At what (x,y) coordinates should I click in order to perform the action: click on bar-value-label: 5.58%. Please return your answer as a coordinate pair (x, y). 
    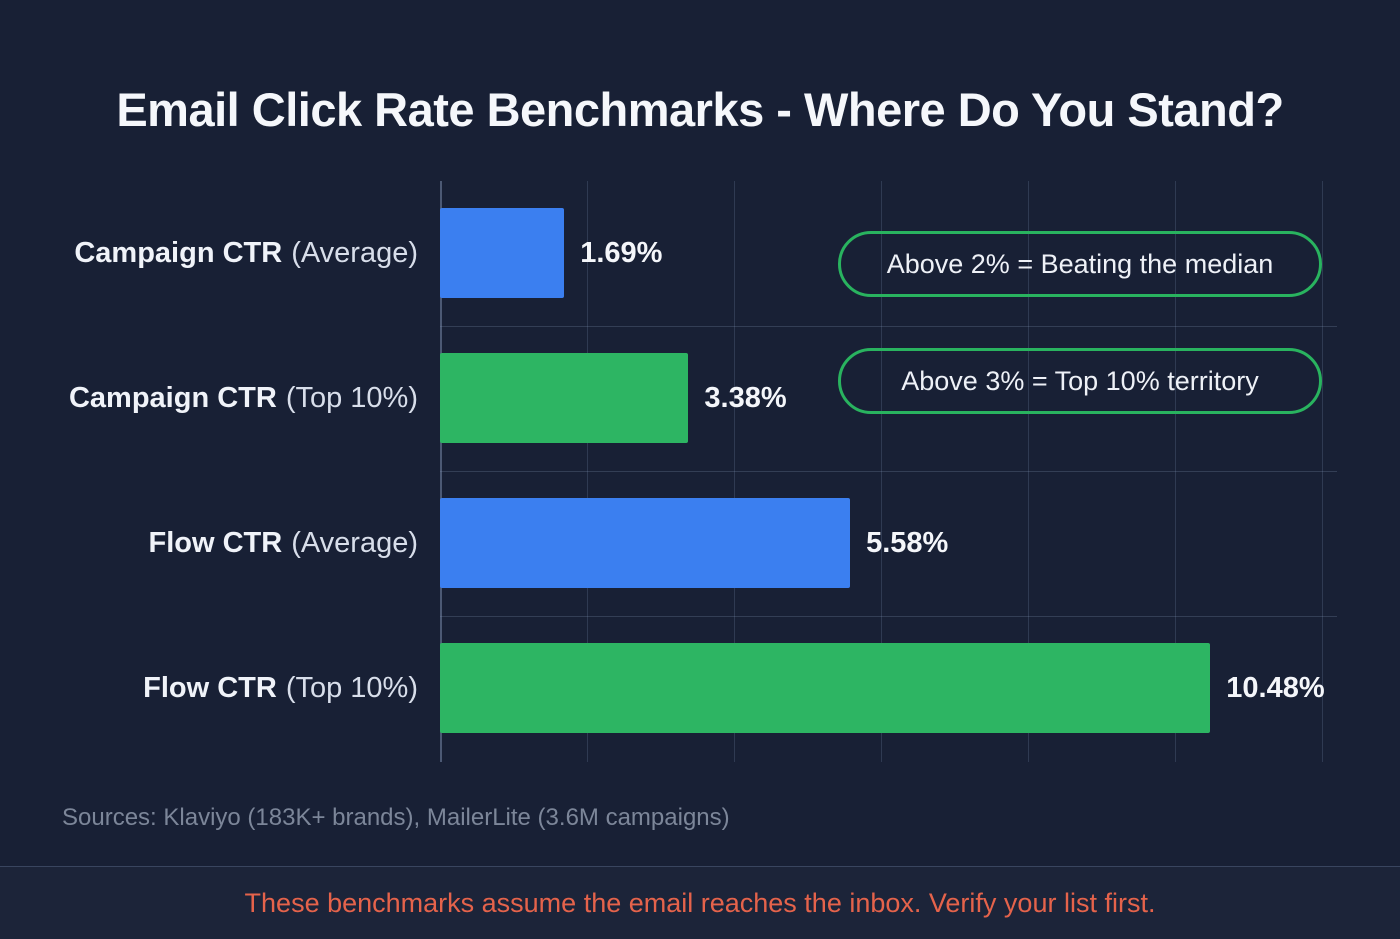
    Looking at the image, I should click on (907, 543).